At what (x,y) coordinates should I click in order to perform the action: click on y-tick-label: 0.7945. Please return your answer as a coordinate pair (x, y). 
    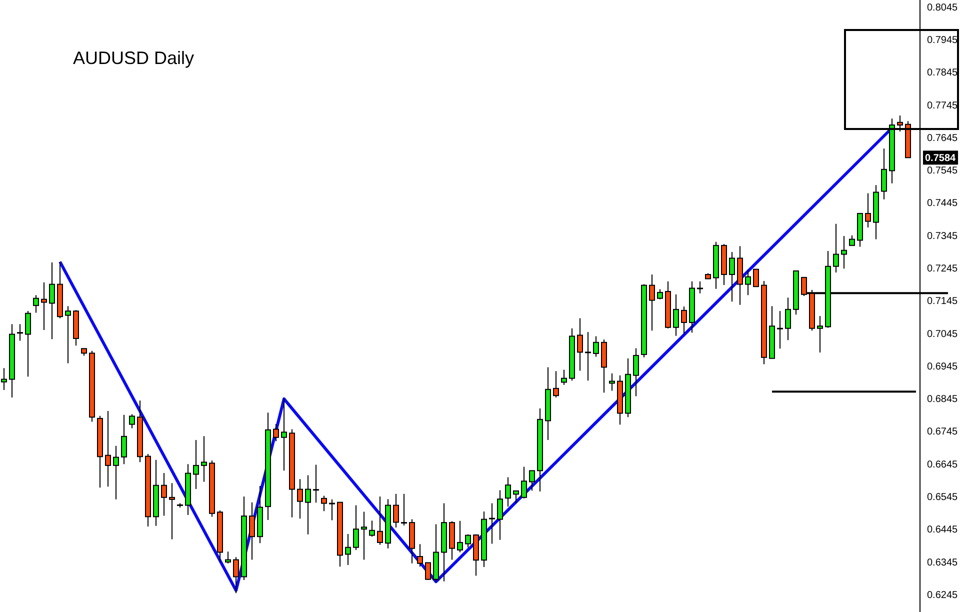
    Looking at the image, I should click on (942, 40).